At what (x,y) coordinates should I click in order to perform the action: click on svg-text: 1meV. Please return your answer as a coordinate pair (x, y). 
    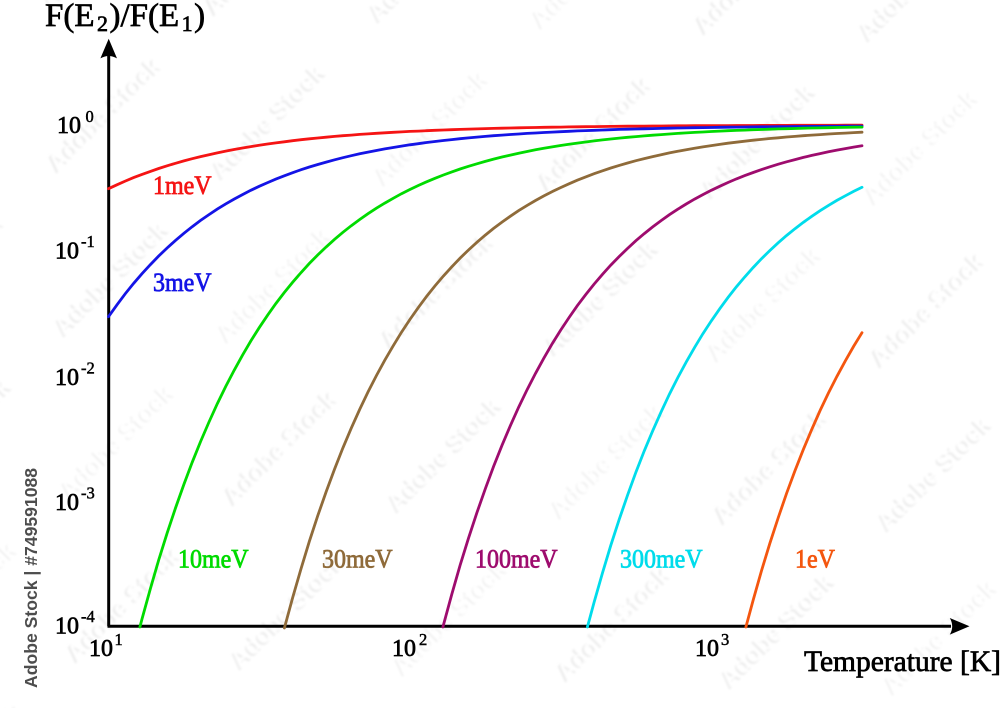
    Looking at the image, I should click on (182, 185).